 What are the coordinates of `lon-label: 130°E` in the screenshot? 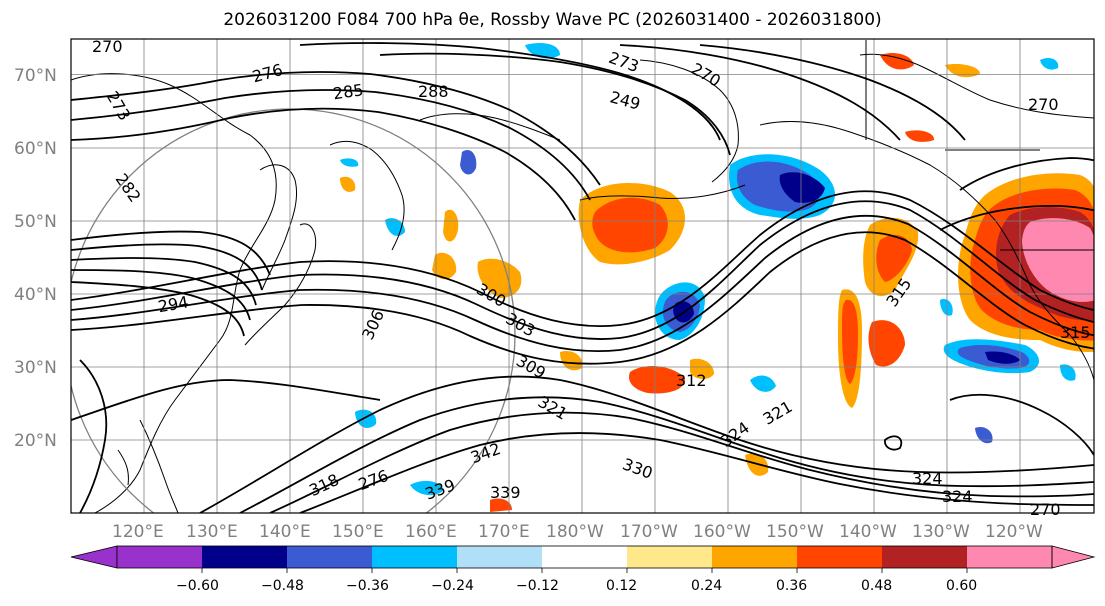 It's located at (212, 532).